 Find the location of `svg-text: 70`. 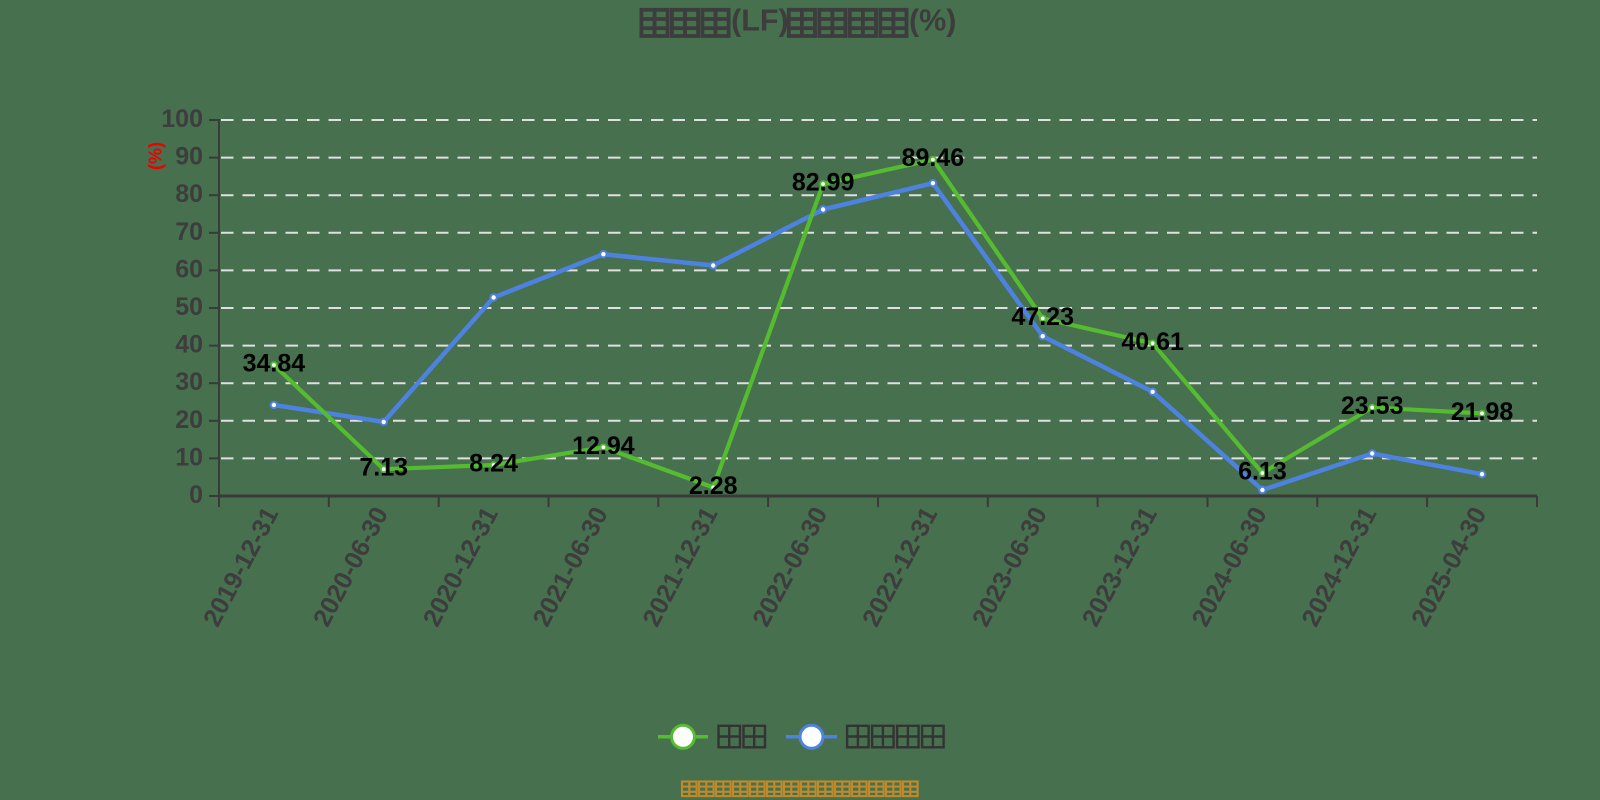

svg-text: 70 is located at coordinates (189, 232).